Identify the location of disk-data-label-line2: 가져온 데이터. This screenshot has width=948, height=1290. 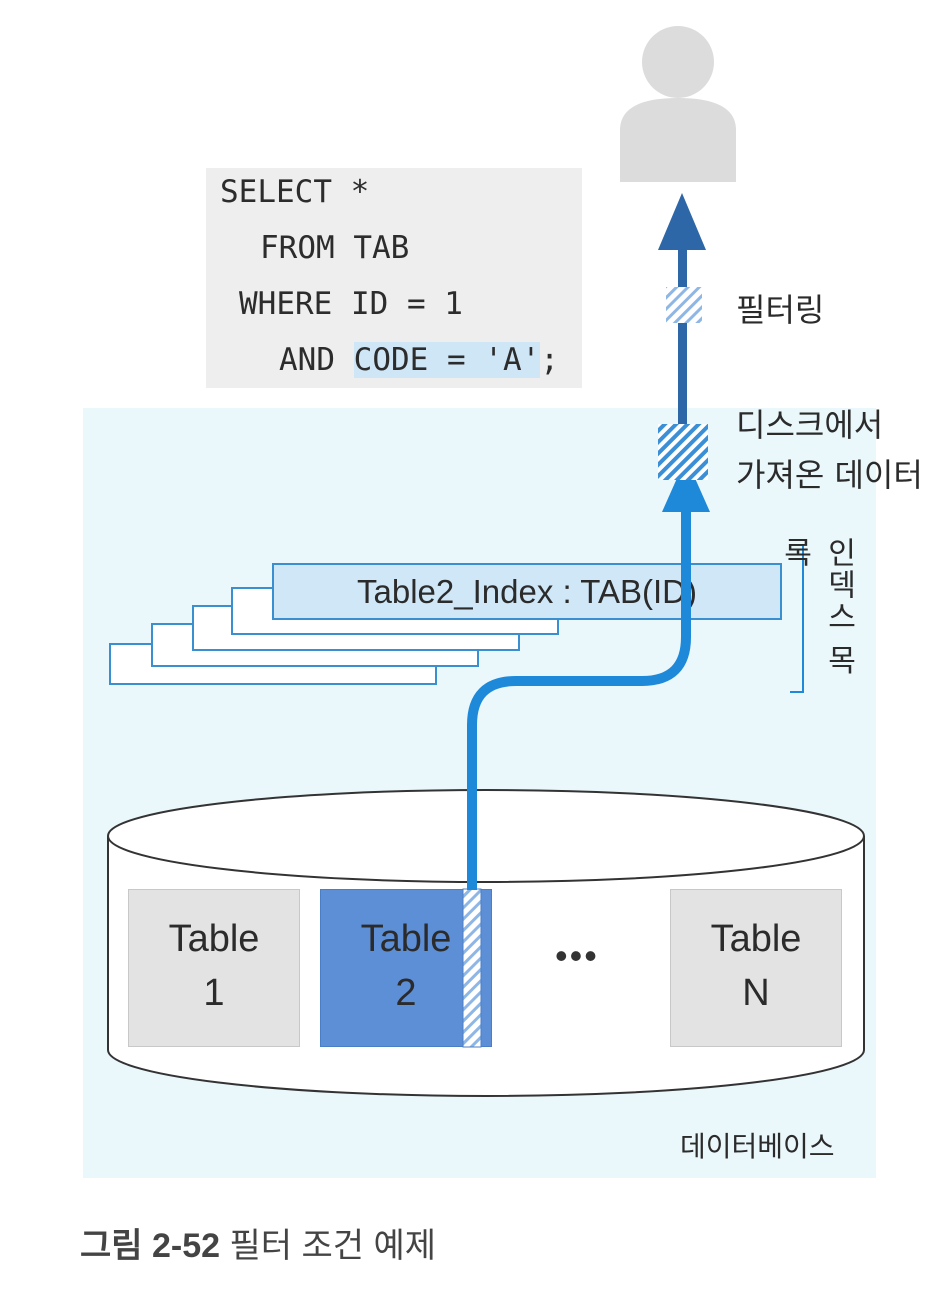
(829, 475).